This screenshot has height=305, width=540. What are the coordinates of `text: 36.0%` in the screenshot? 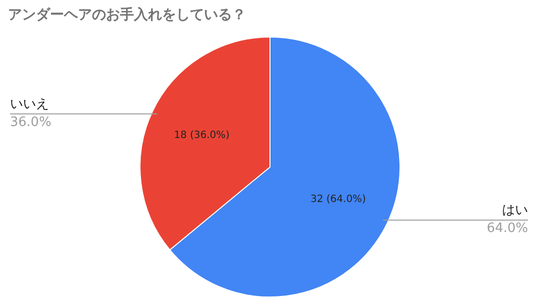 It's located at (31, 122).